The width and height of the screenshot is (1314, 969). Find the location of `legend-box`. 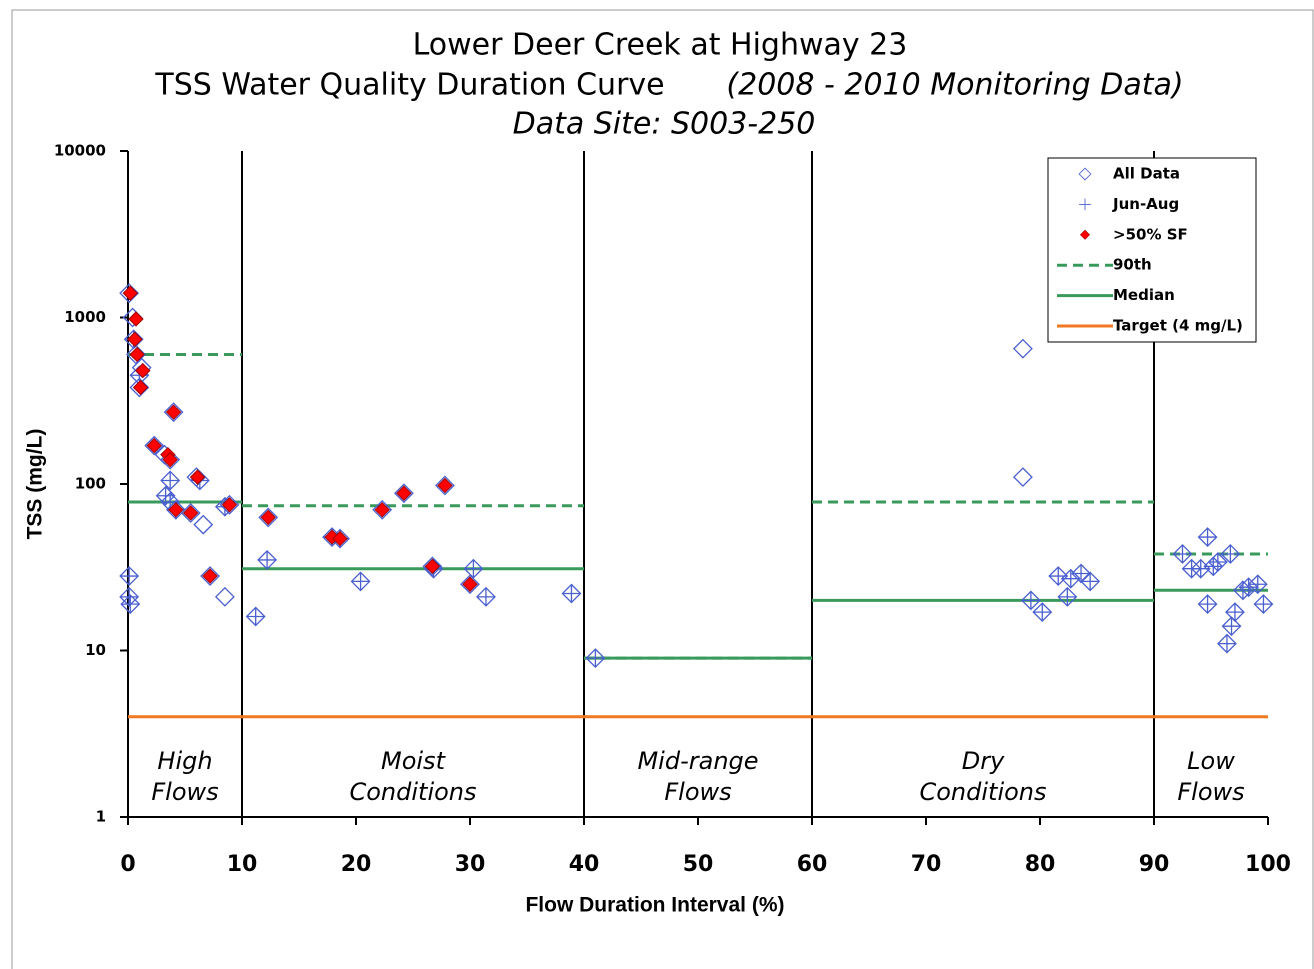

legend-box is located at coordinates (1152, 250).